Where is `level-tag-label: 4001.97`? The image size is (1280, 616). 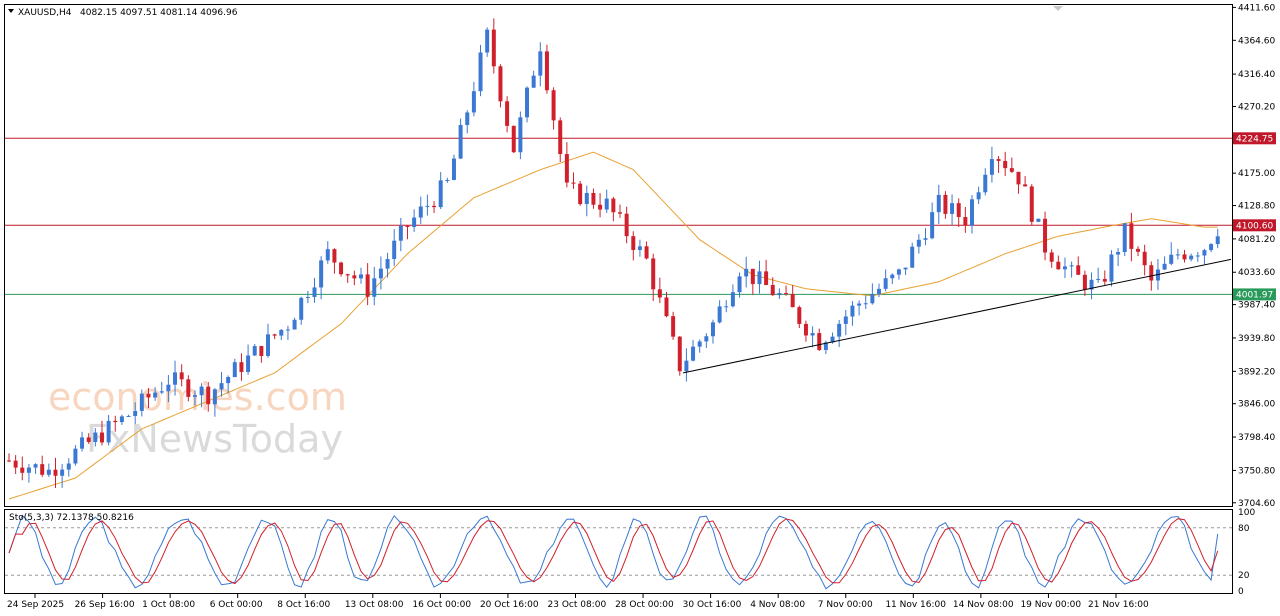 level-tag-label: 4001.97 is located at coordinates (1254, 295).